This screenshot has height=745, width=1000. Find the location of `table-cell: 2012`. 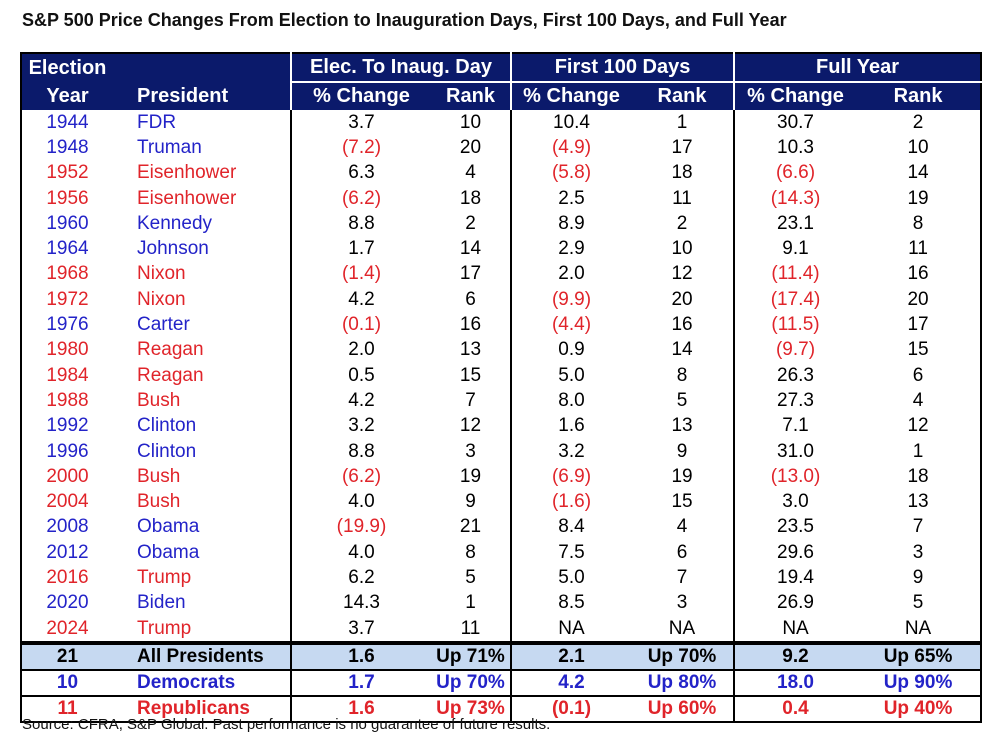

table-cell: 2012 is located at coordinates (67, 552).